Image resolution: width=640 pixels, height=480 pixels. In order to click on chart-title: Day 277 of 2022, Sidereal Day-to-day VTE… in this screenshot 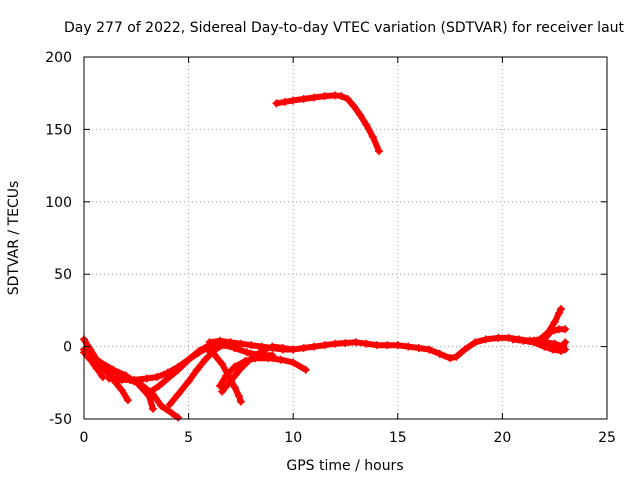, I will do `click(344, 28)`.